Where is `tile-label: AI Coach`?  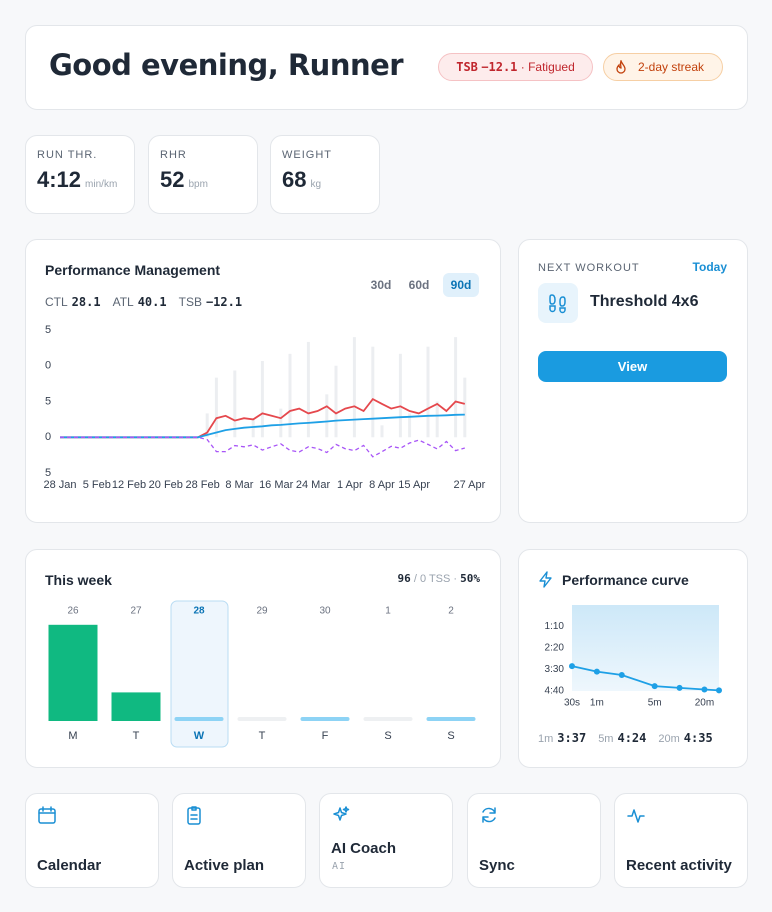
tile-label: AI Coach is located at coordinates (364, 848).